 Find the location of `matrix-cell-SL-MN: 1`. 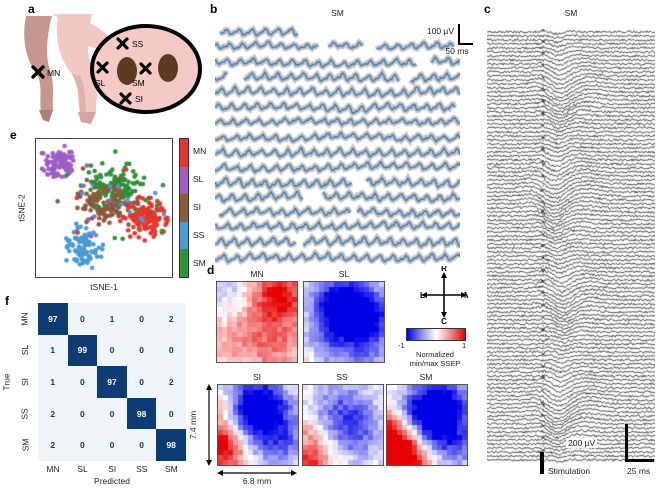

matrix-cell-SL-MN: 1 is located at coordinates (53, 350).